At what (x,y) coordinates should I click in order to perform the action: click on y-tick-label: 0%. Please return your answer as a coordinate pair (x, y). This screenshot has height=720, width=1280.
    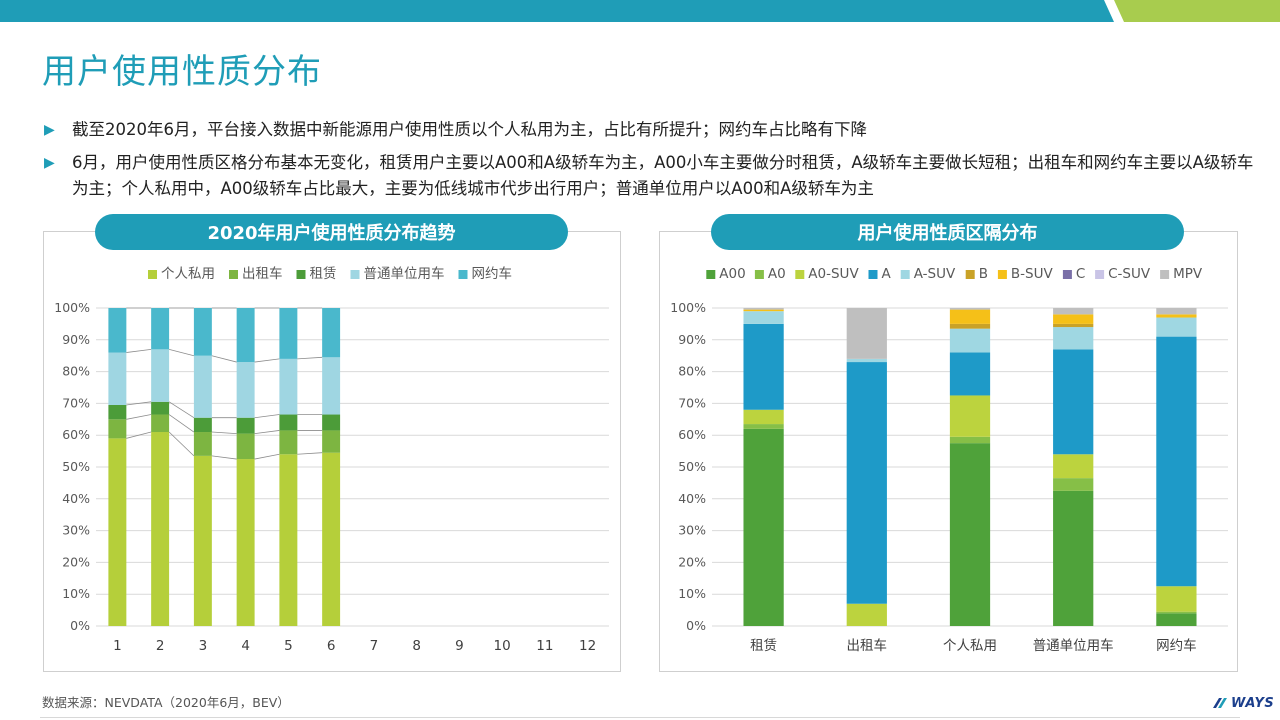
    Looking at the image, I should click on (80, 625).